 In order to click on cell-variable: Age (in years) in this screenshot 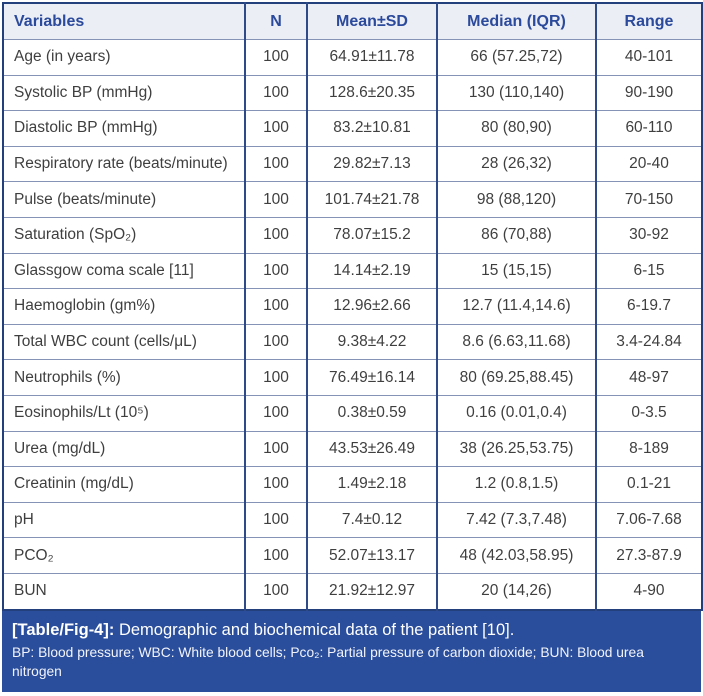, I will do `click(124, 57)`.